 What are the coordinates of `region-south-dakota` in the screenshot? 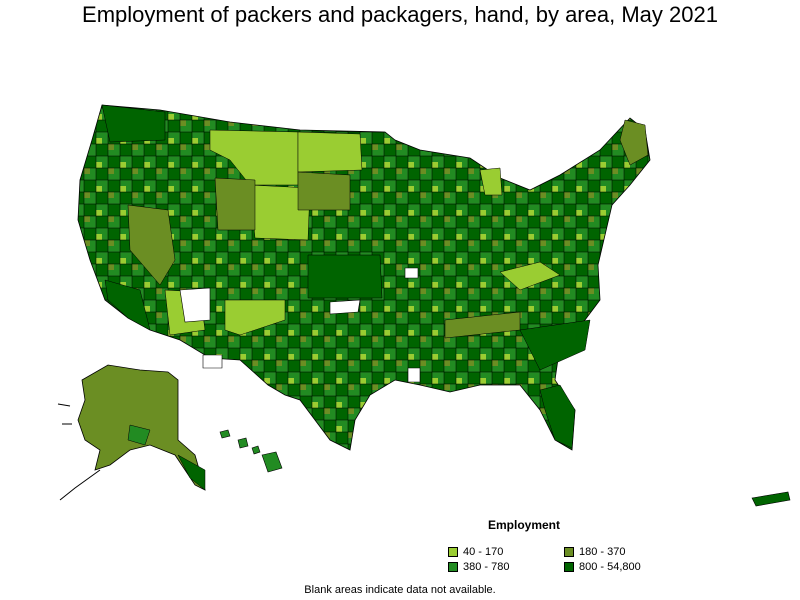 It's located at (324, 191).